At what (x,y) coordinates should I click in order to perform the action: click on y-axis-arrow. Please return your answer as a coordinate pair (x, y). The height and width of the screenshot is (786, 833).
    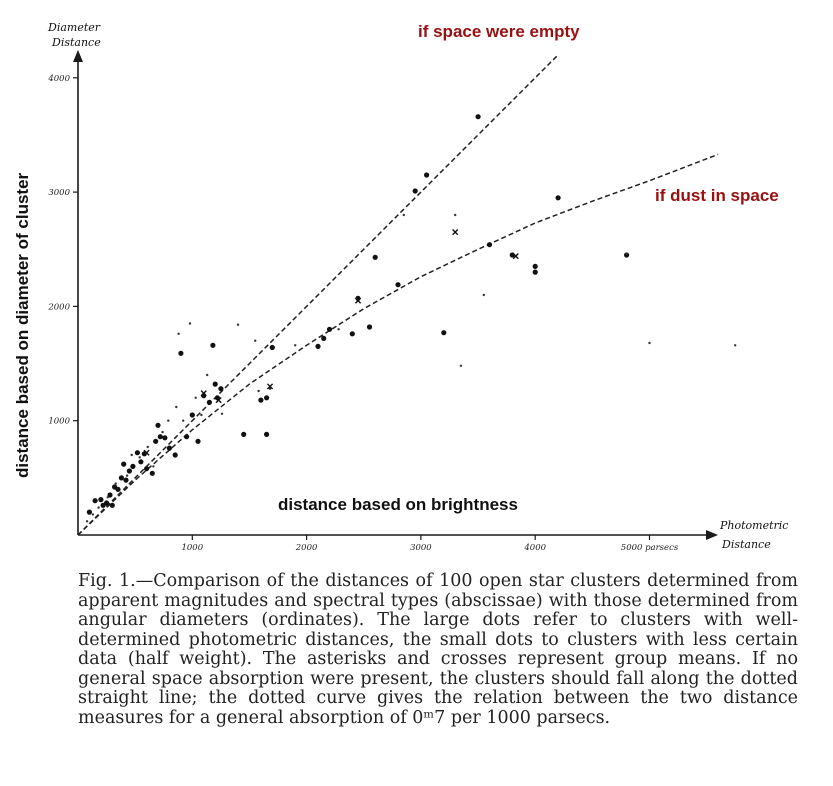
    Looking at the image, I should click on (78, 56).